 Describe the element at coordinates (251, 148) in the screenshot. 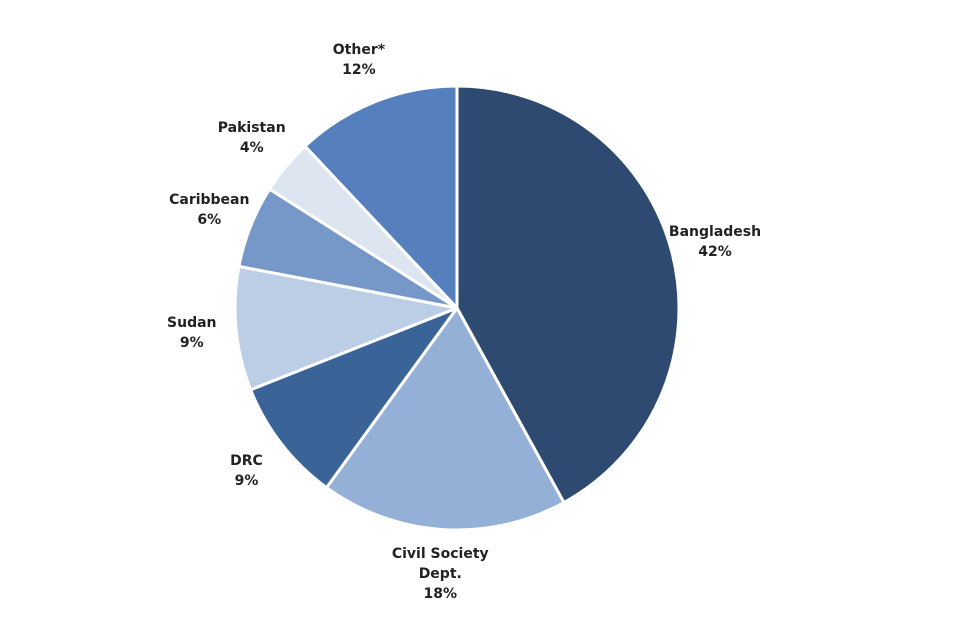

I see `value-label: 4%` at that location.